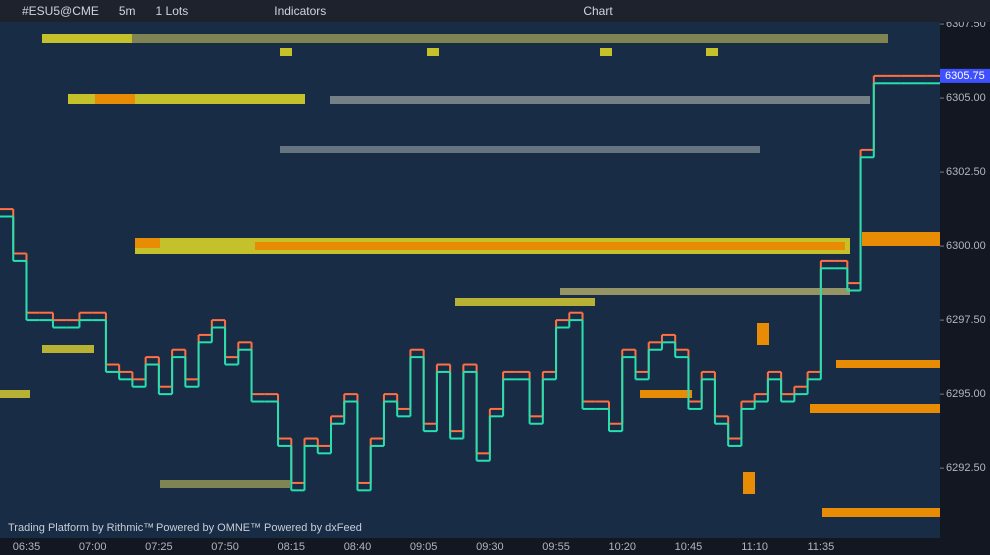 The width and height of the screenshot is (990, 555). I want to click on x-tick-label: 11:35, so click(820, 547).